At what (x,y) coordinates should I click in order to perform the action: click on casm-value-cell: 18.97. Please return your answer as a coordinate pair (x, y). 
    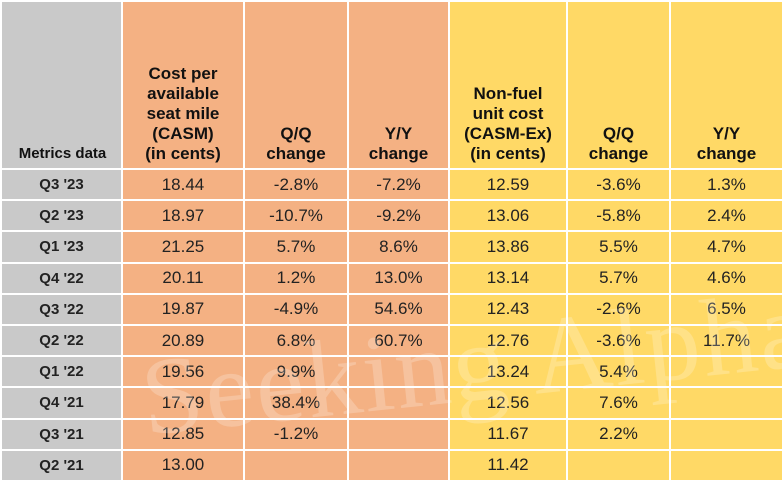
    Looking at the image, I should click on (183, 216).